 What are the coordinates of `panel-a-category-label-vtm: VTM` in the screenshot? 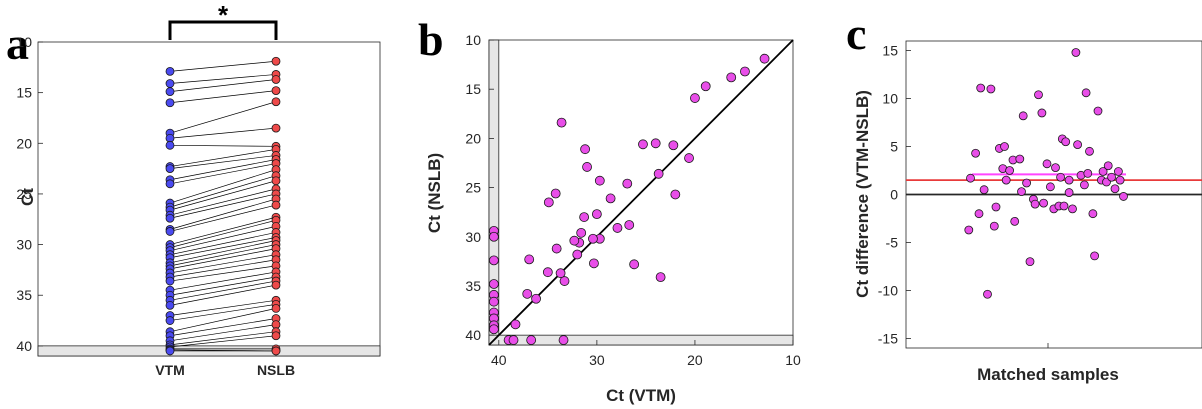 It's located at (170, 370).